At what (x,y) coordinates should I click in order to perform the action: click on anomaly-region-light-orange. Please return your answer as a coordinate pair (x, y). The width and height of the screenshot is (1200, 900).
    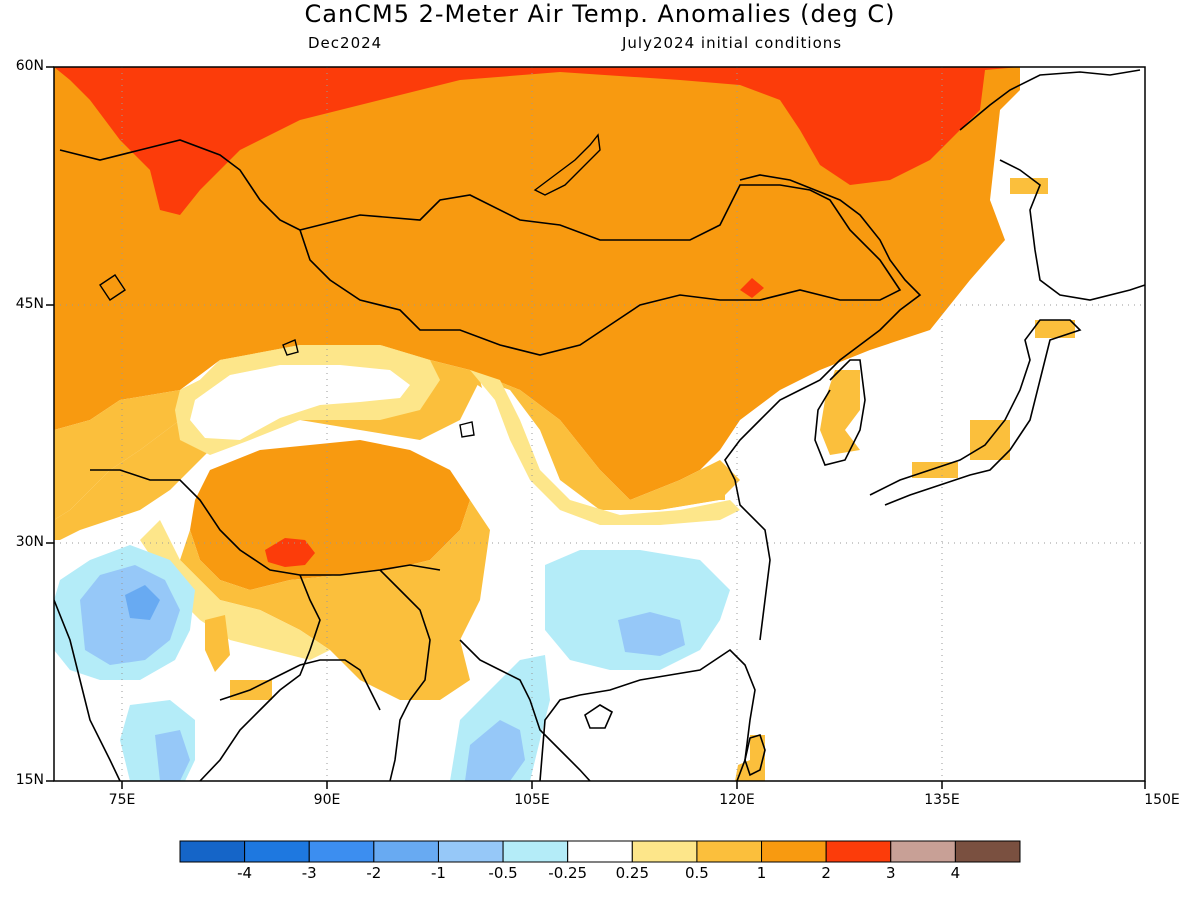
    Looking at the image, I should click on (127, 450).